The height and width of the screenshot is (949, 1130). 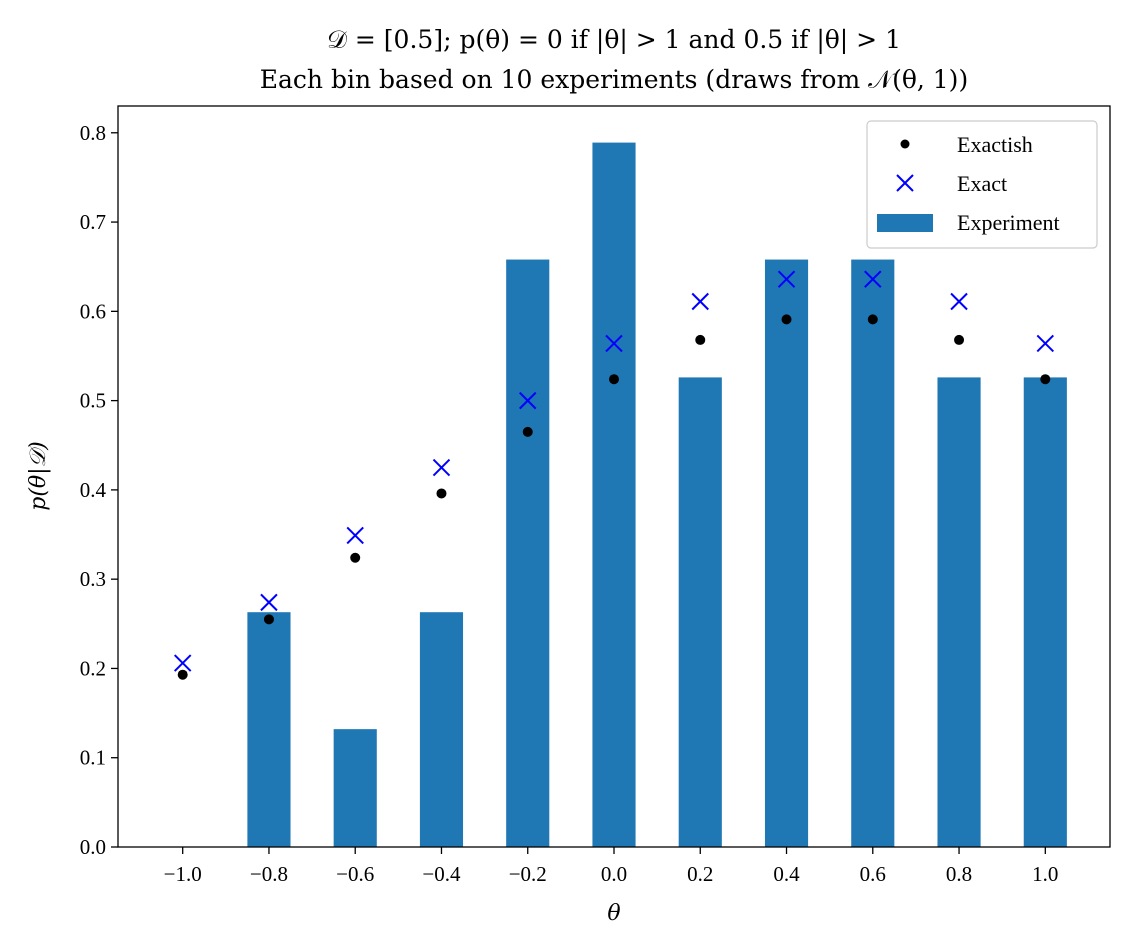 I want to click on x-tick-label: 0.6, so click(x=873, y=874).